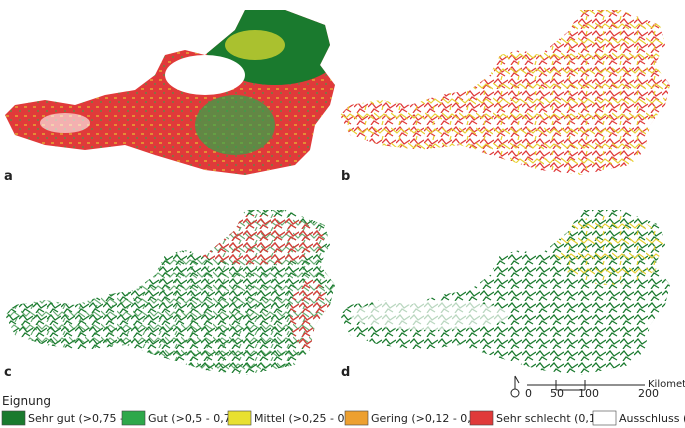 Image resolution: width=685 pixels, height=428 pixels. Describe the element at coordinates (648, 393) in the screenshot. I see `scale-tick: 200` at that location.